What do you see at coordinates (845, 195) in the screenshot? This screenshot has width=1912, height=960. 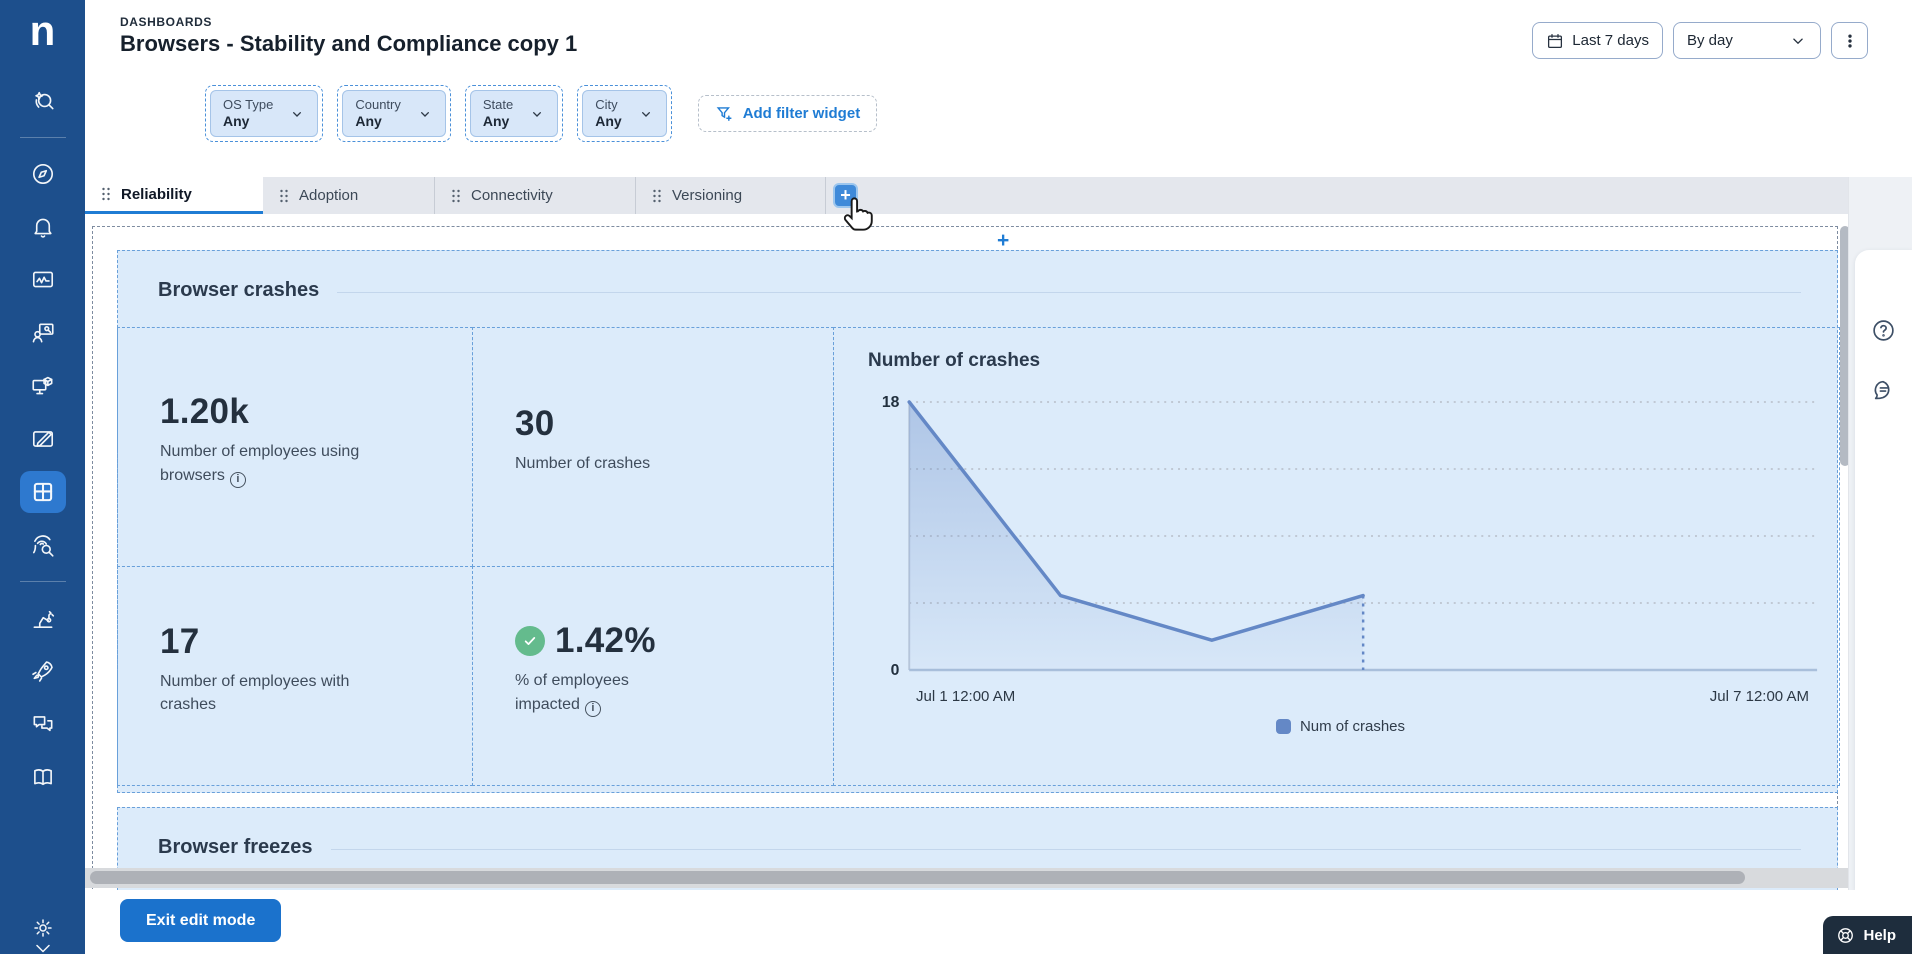 I see `add-tab-button: +` at bounding box center [845, 195].